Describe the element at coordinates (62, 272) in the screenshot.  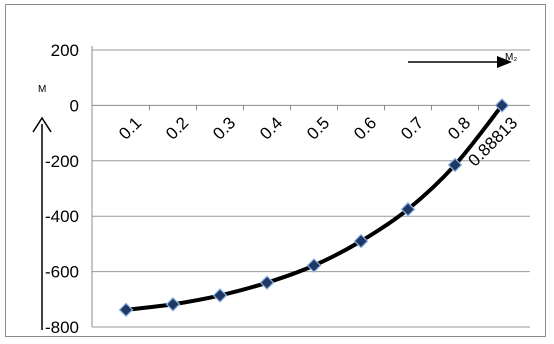
I see `y-tick-label: -600` at that location.